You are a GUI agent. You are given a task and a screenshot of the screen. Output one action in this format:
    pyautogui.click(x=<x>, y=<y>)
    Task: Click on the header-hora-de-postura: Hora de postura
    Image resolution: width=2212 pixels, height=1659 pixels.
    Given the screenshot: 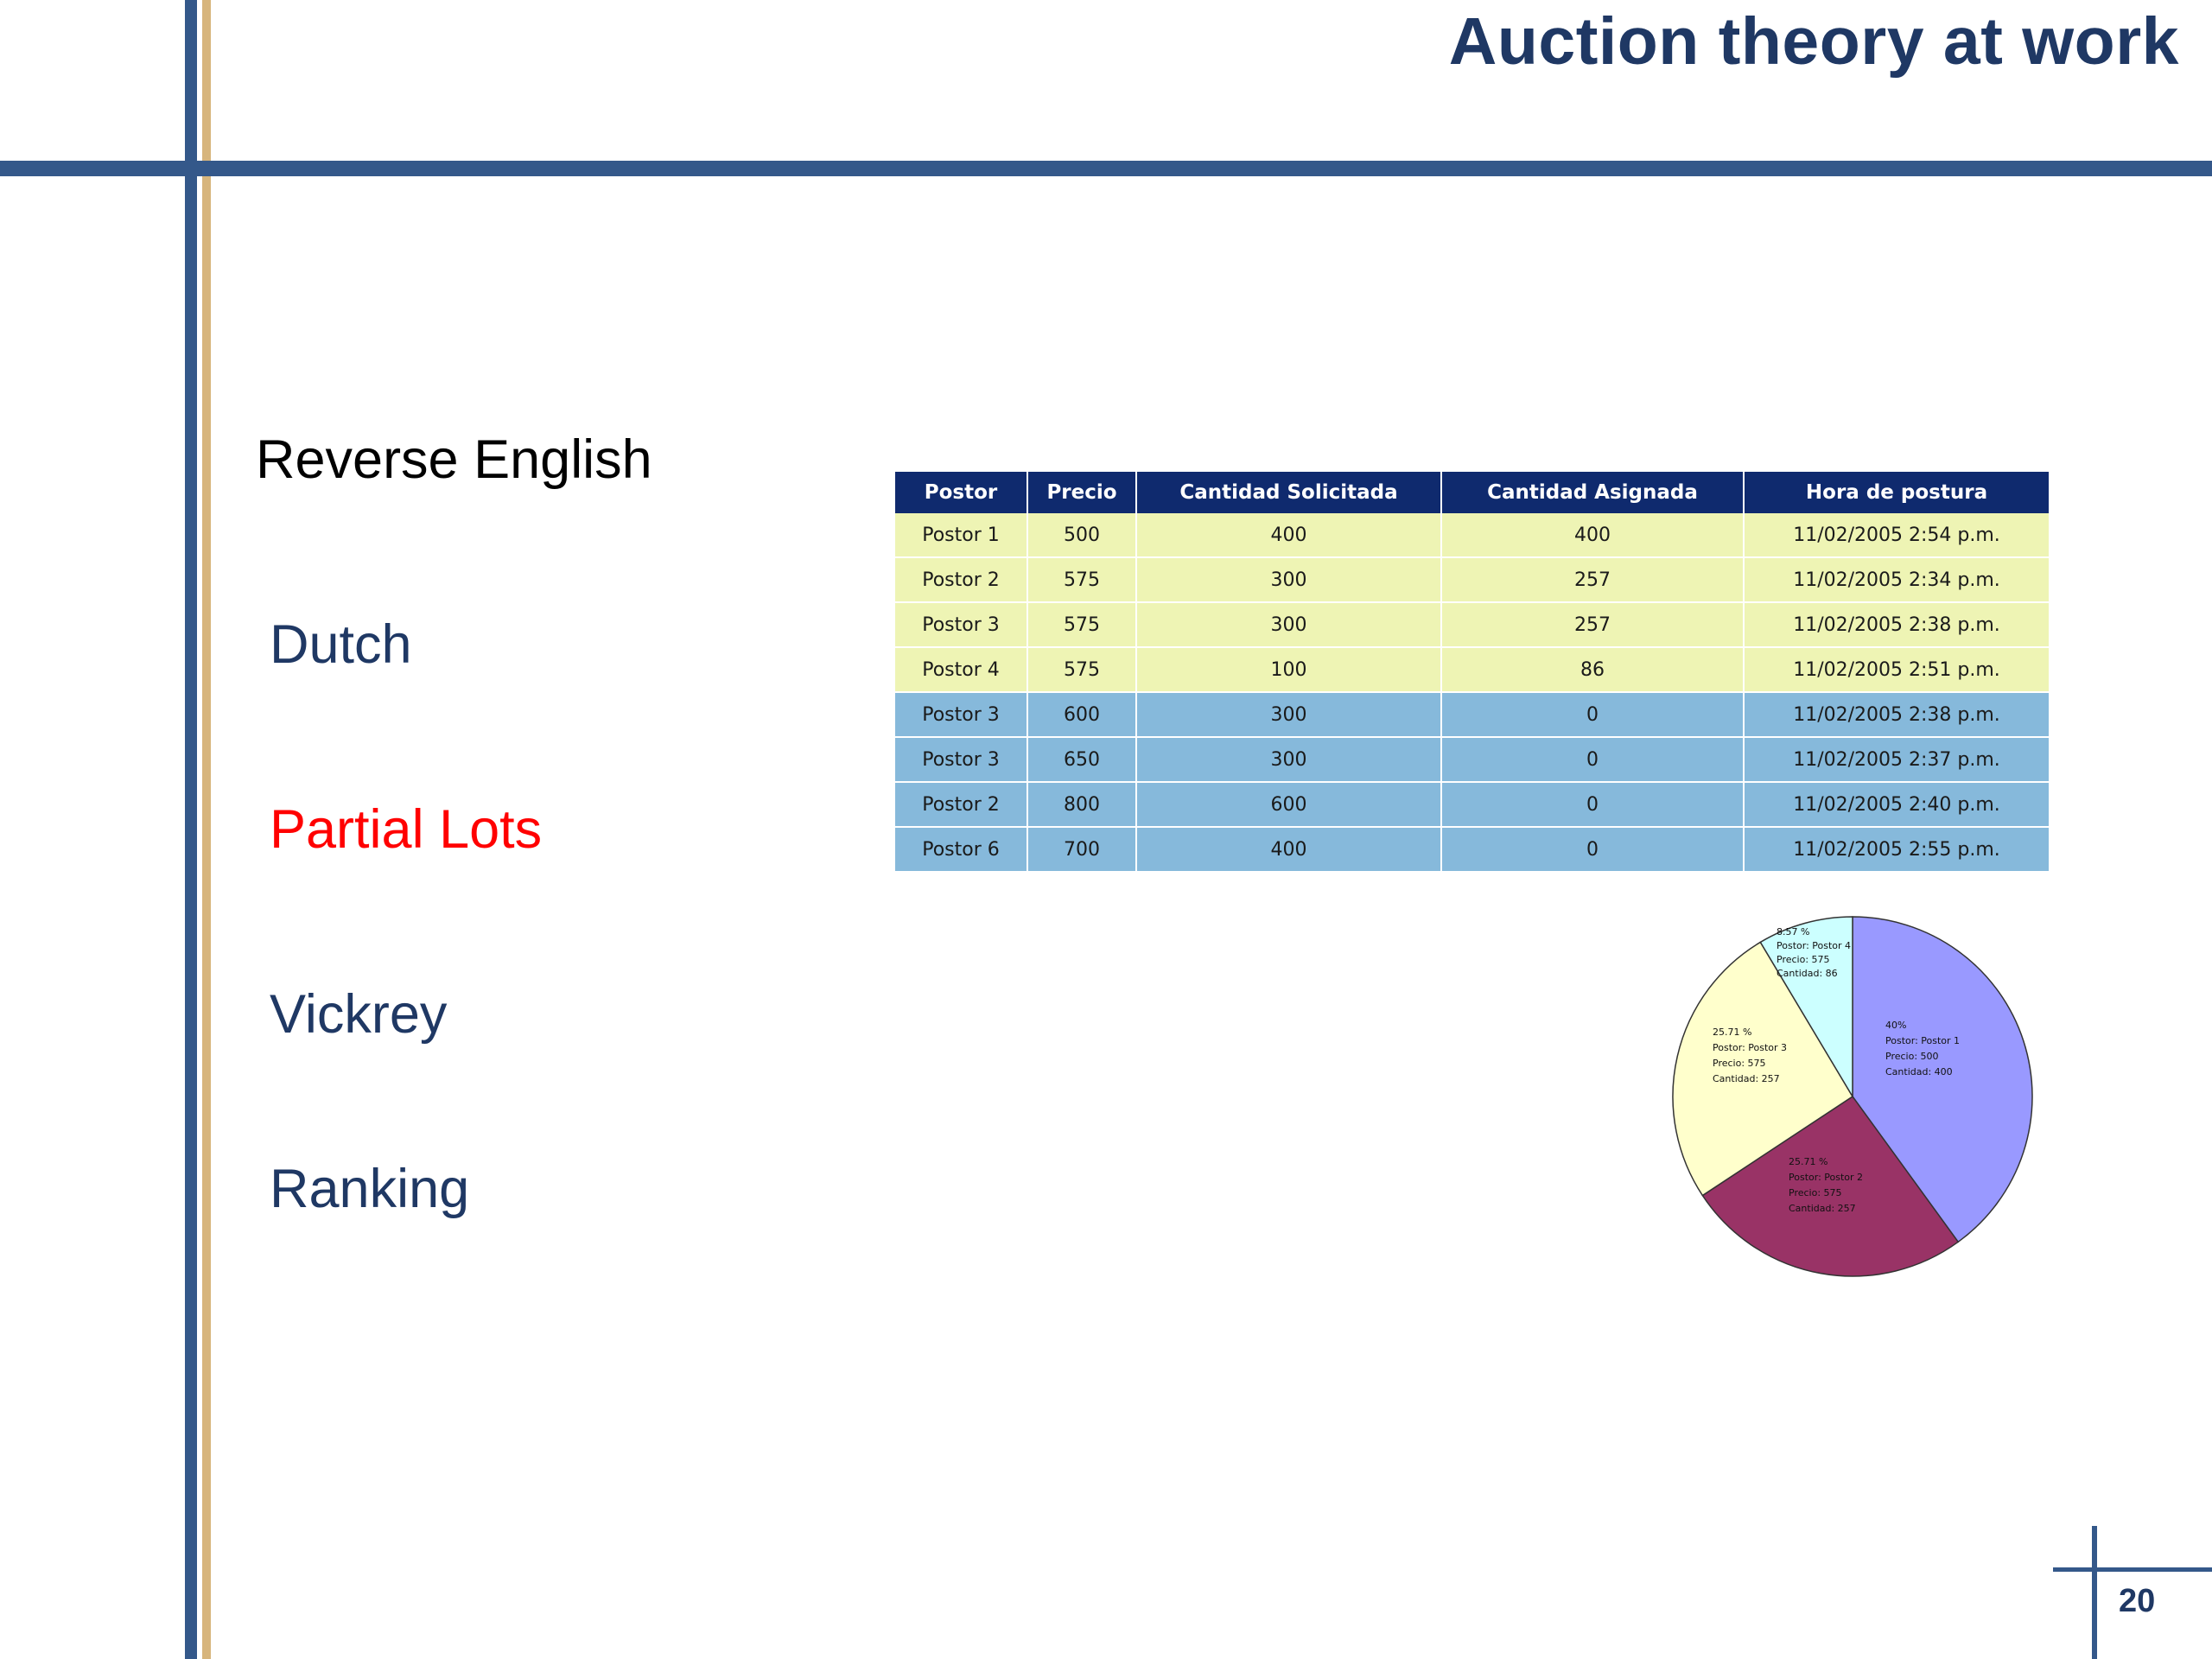 What is the action you would take?
    pyautogui.click(x=1897, y=492)
    